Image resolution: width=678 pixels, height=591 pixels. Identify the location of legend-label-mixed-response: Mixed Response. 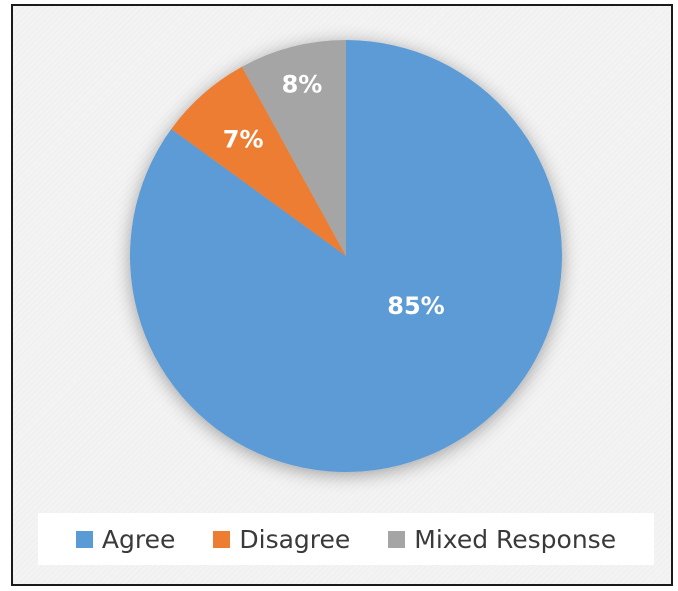
(515, 539).